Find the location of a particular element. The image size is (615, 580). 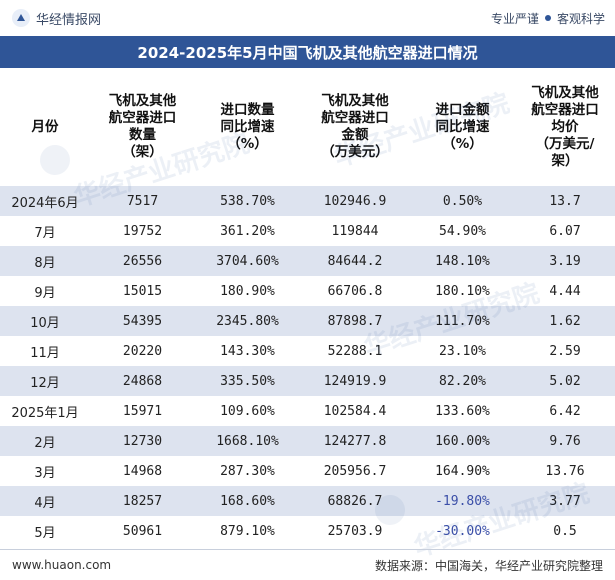

footer-source: 数据来源：中国海关，华经产业研究院整理 is located at coordinates (488, 565).